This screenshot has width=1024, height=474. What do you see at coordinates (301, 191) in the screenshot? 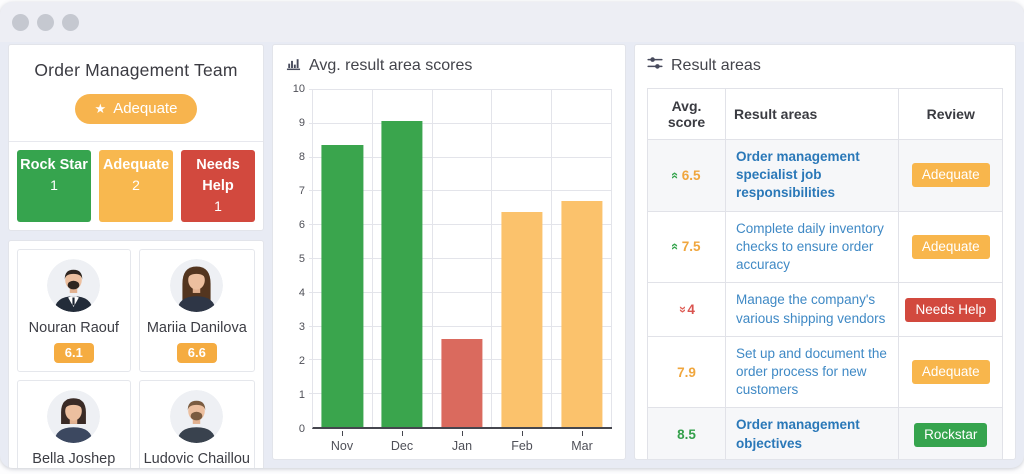
I see `y-tick-label: 7` at bounding box center [301, 191].